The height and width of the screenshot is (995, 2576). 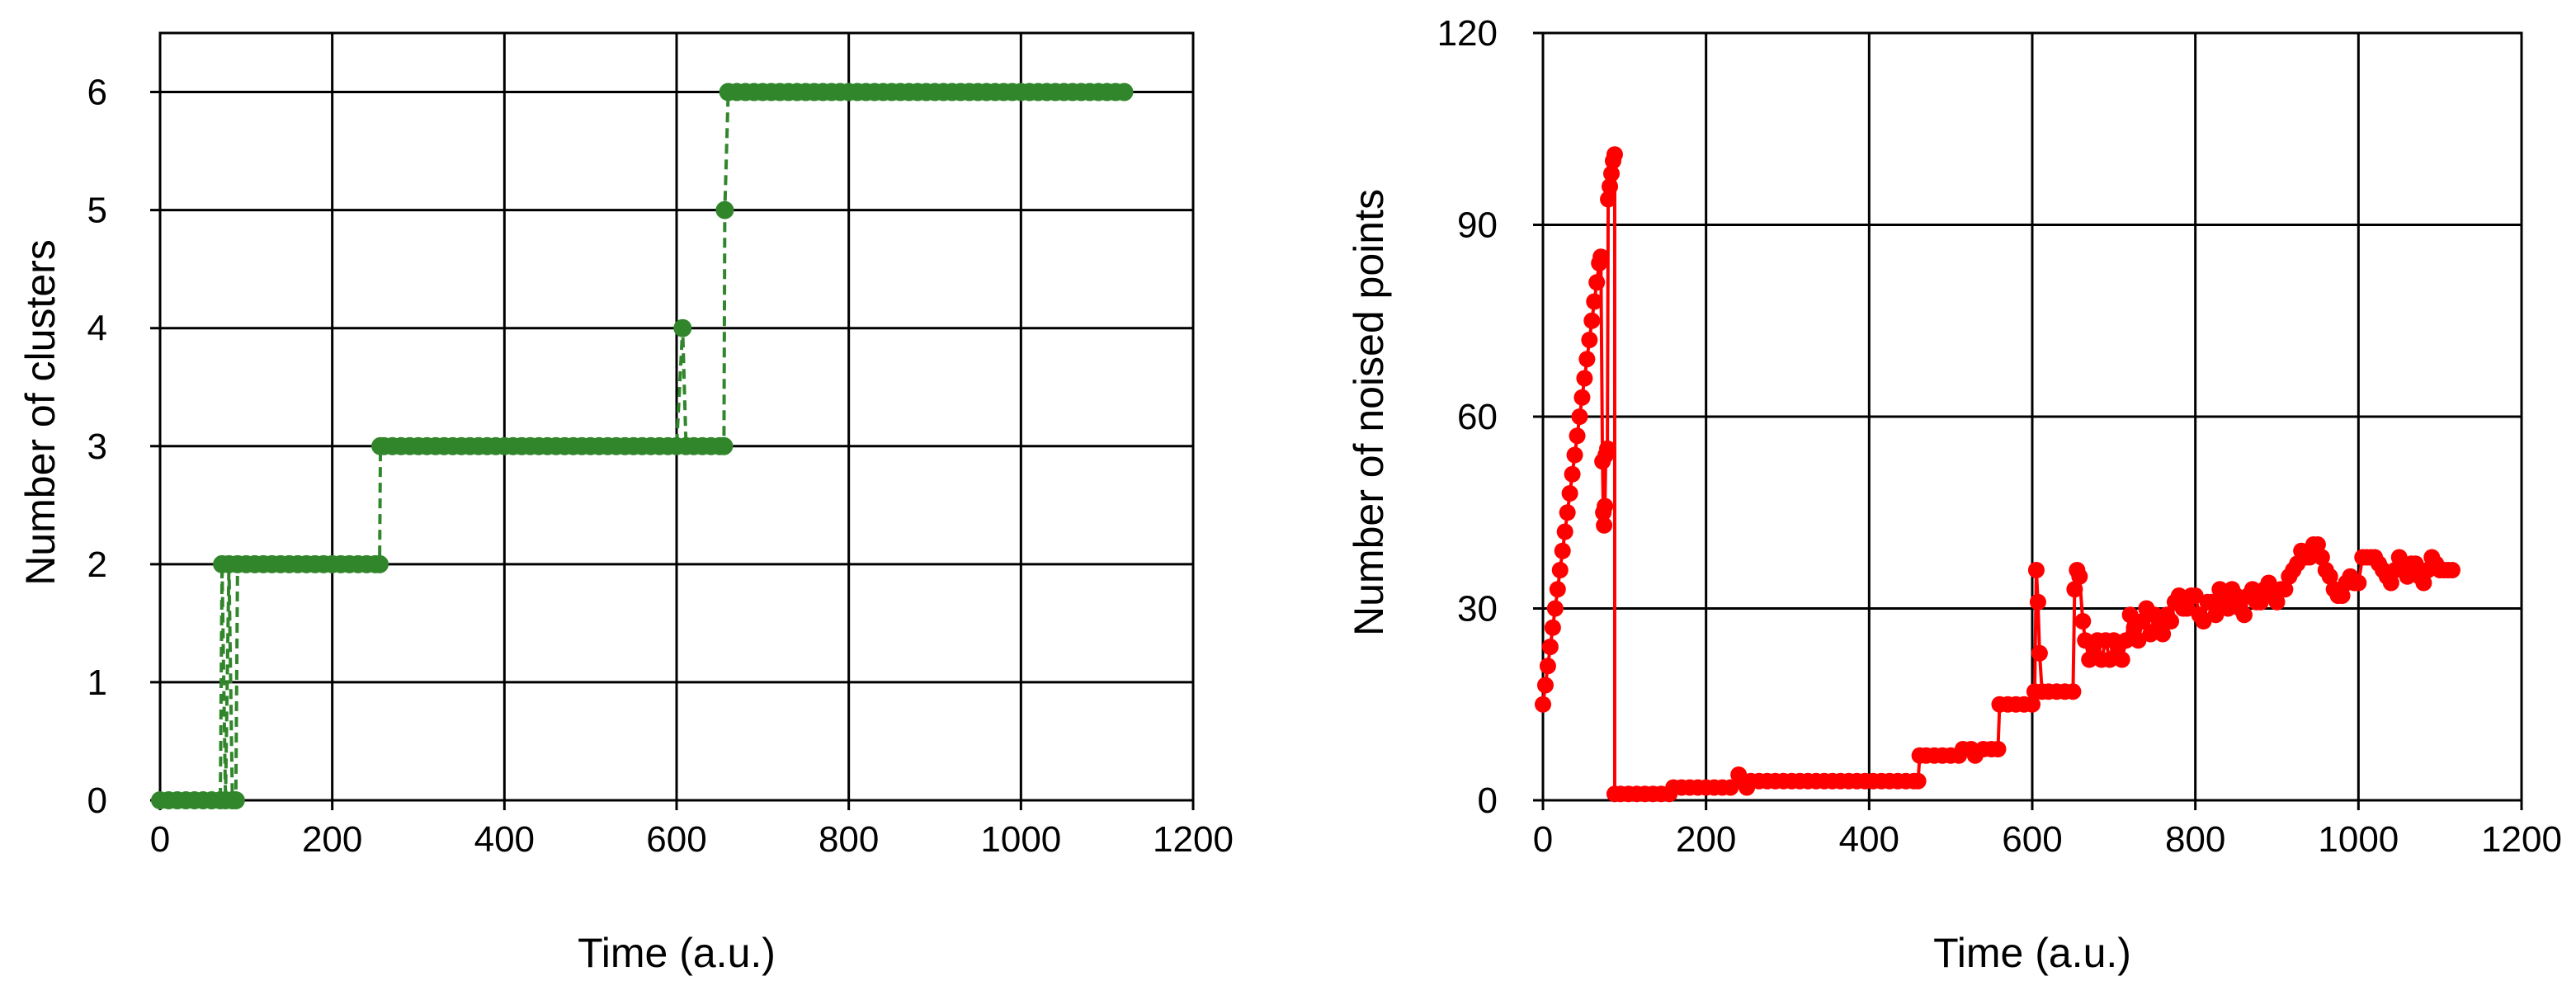 I want to click on y-tick-label: 90, so click(x=1477, y=226).